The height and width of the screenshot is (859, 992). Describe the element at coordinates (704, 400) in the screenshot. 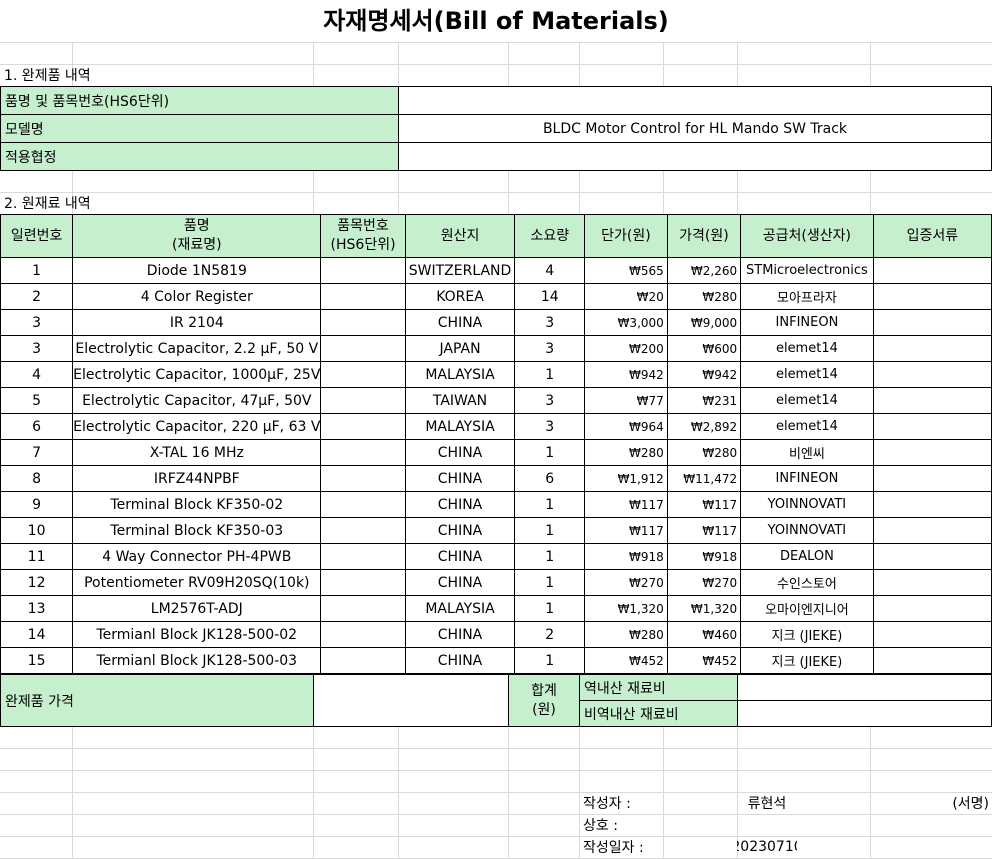

I see `cell-price: ₩231` at that location.